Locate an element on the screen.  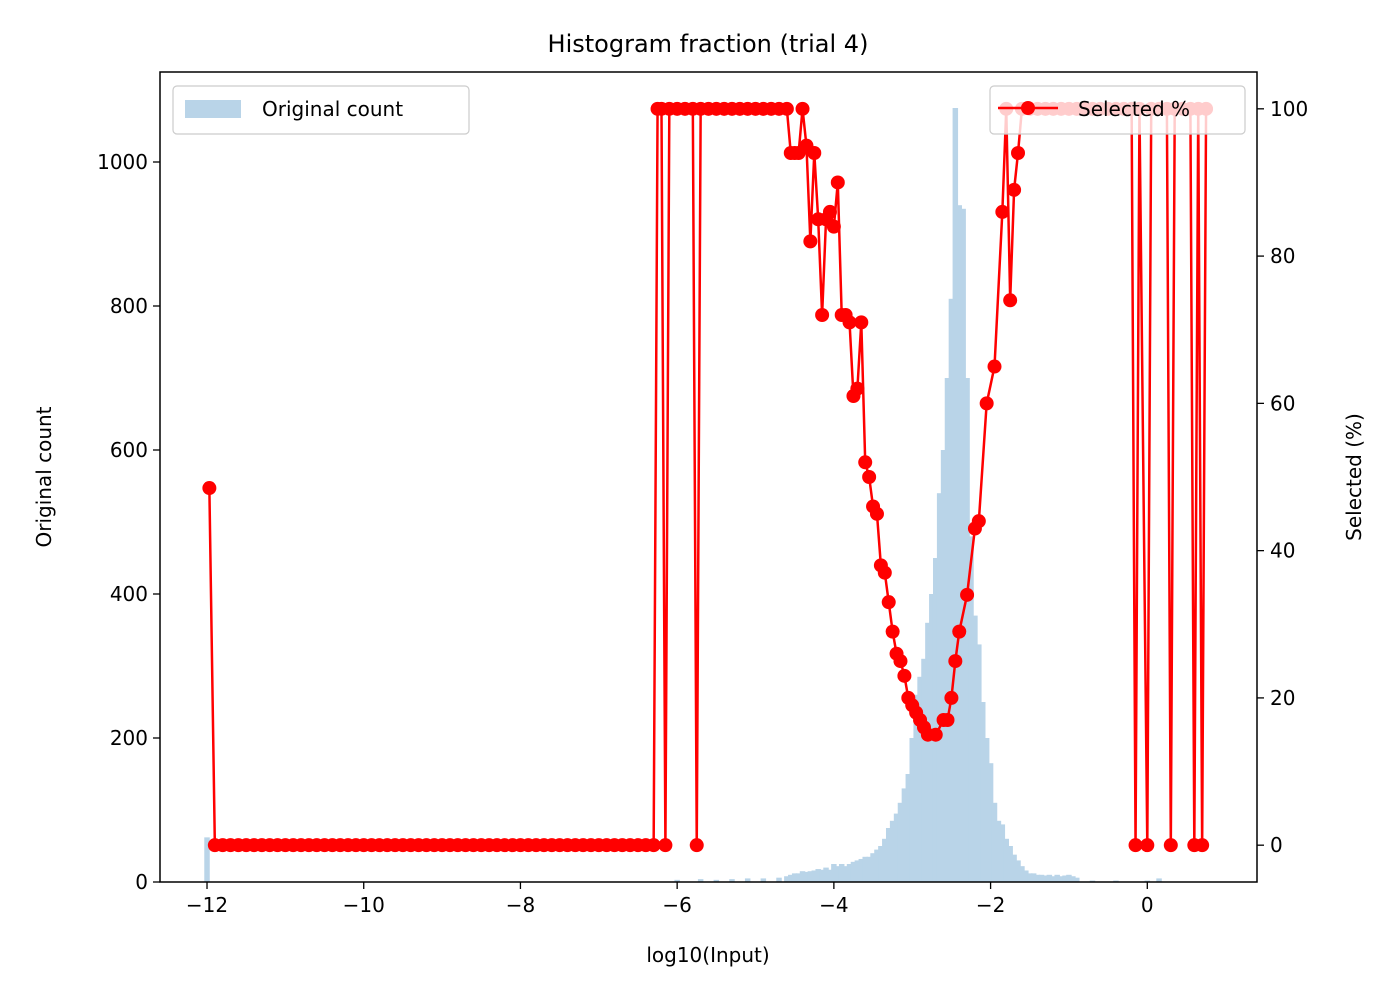
y-right-tick-label: 20 is located at coordinates (1282, 698).